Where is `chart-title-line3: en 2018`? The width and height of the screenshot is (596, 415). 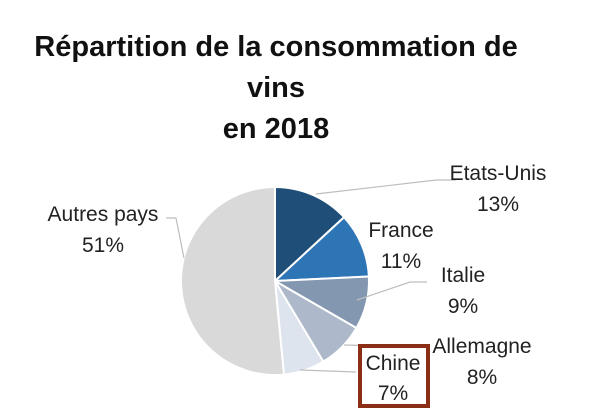 chart-title-line3: en 2018 is located at coordinates (276, 129).